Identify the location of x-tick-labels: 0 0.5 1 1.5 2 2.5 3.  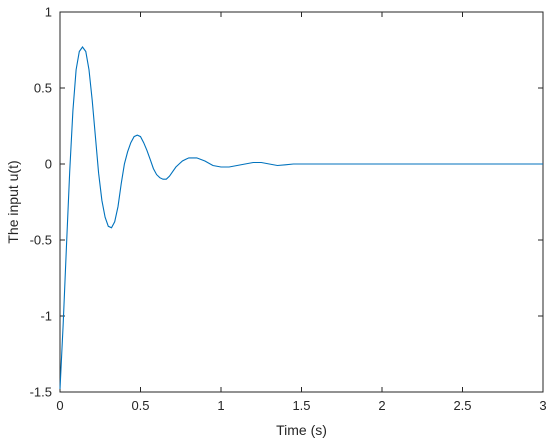
(301, 405).